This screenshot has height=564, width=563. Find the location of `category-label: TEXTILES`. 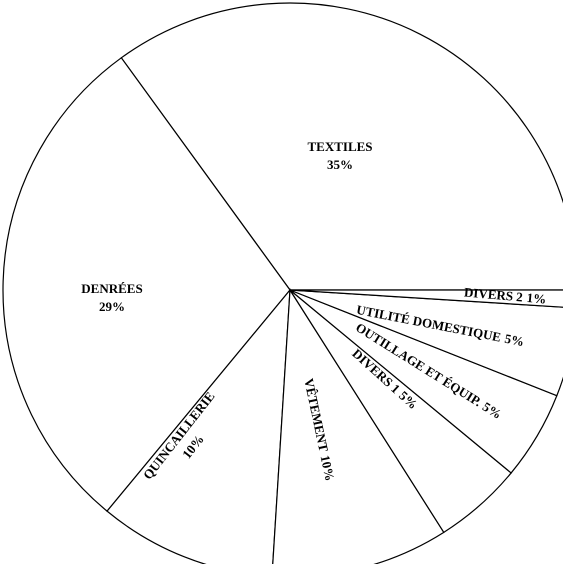

category-label: TEXTILES is located at coordinates (339, 146).